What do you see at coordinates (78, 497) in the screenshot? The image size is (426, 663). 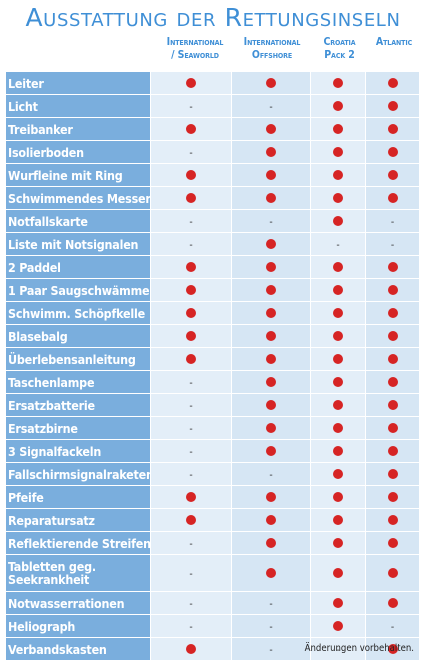 I see `row-label: Pfeife` at bounding box center [78, 497].